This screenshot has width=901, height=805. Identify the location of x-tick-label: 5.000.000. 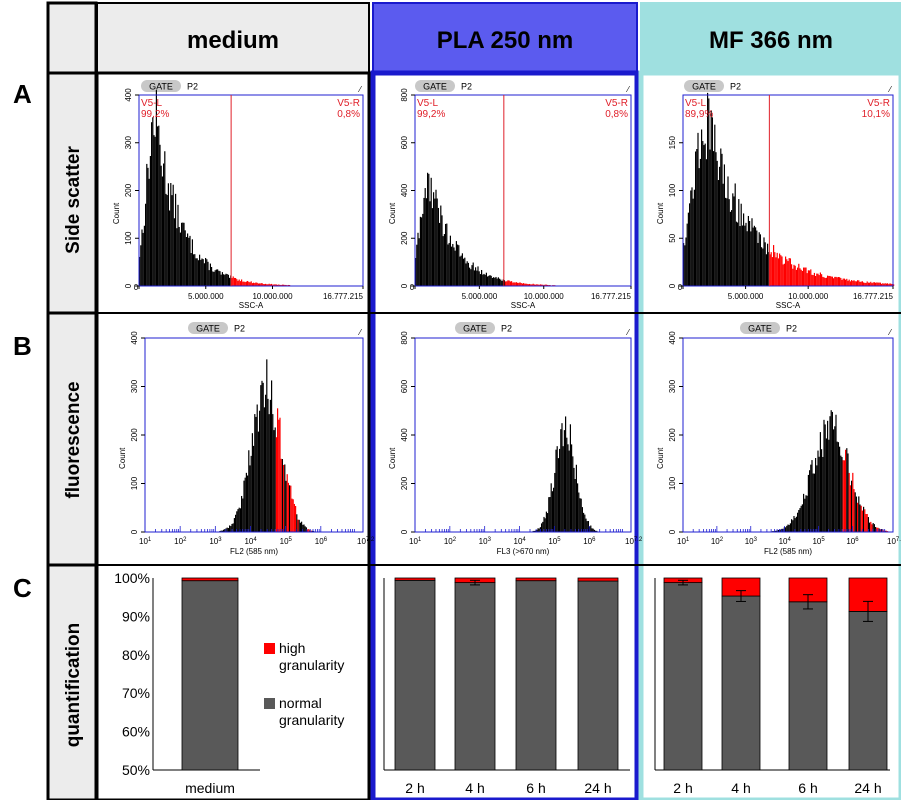
(746, 296).